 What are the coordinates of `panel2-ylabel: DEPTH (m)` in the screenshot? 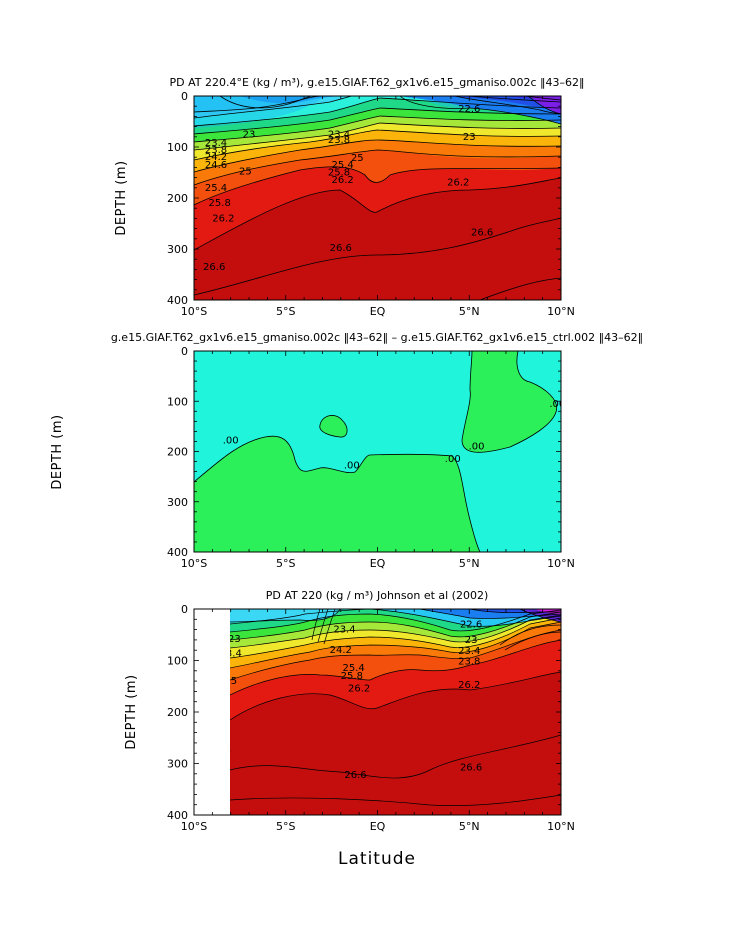 It's located at (57, 451).